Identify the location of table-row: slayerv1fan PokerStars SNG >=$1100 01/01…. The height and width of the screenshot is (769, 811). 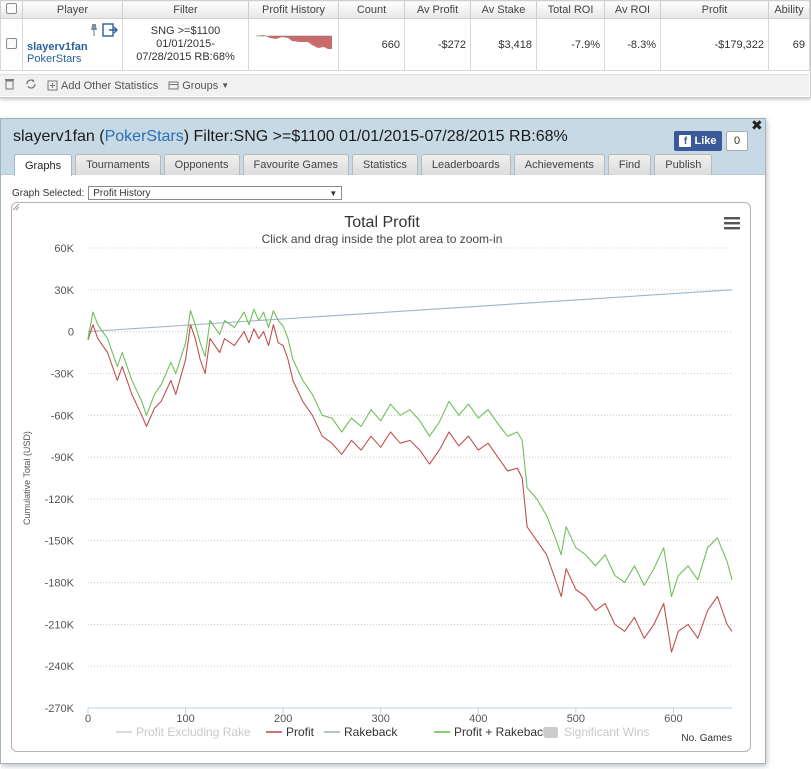
(405, 44).